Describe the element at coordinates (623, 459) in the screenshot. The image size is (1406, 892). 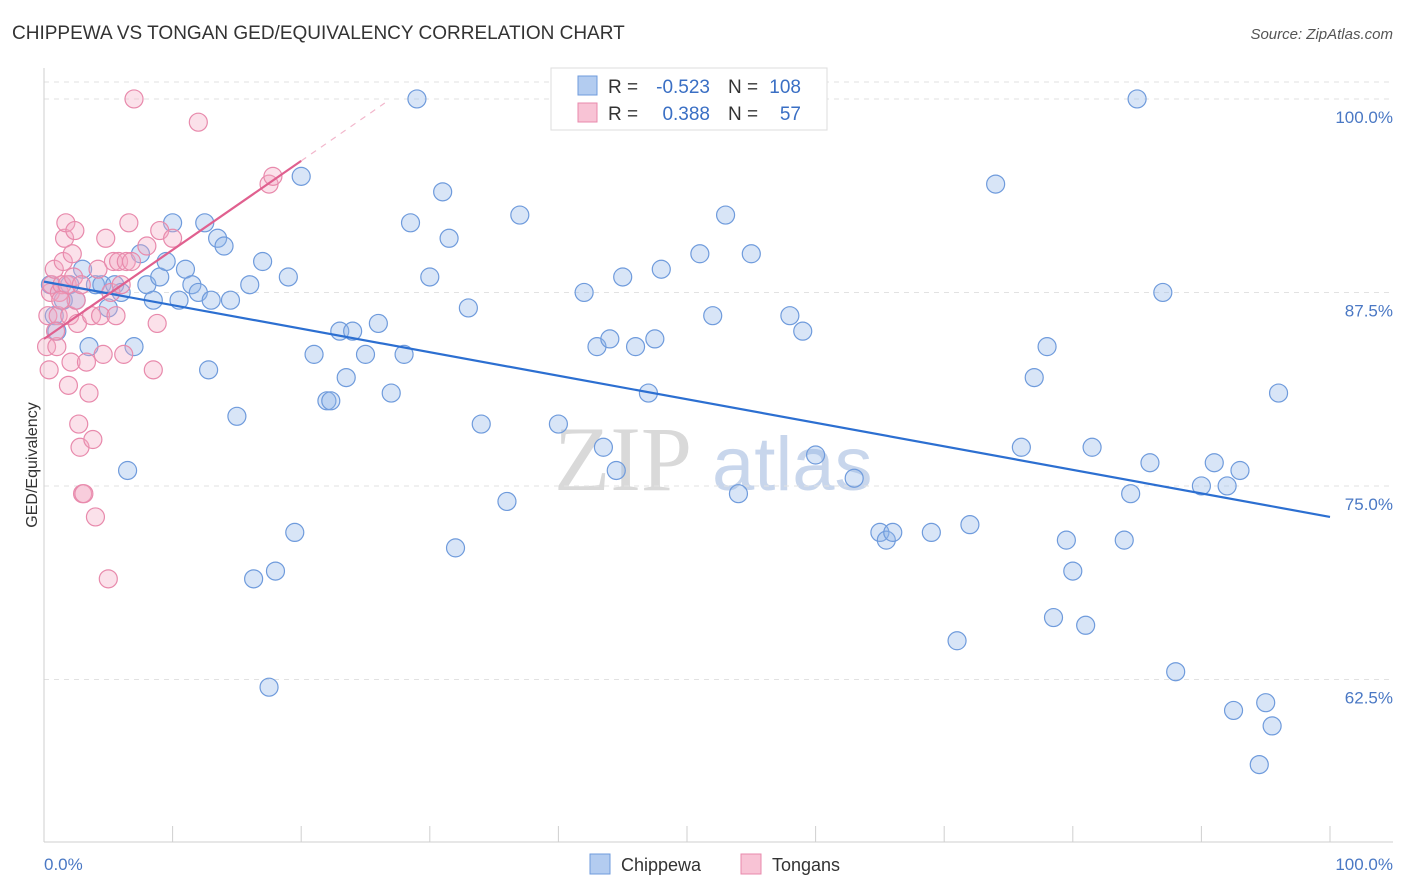
I see `watermark-zip: ZIP` at that location.